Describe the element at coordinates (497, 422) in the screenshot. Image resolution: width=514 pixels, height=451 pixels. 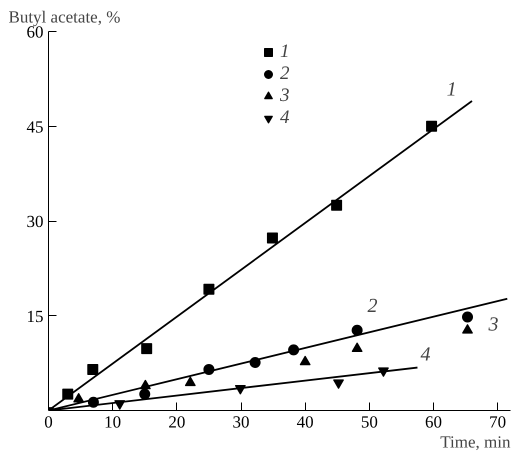
I see `x-tick-label: 70` at that location.